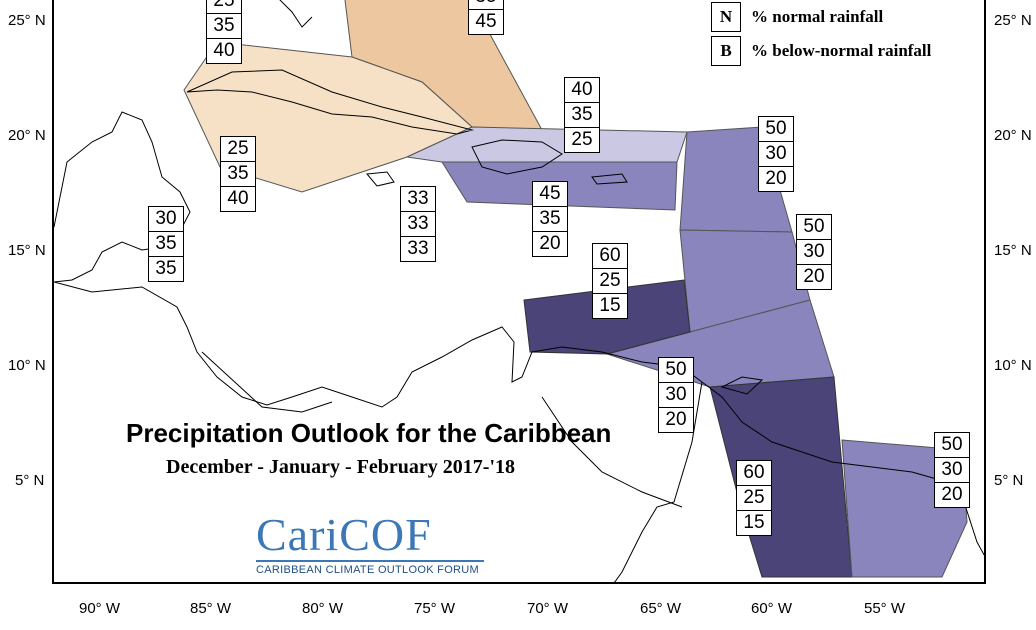 This screenshot has height=630, width=1036. I want to click on prob-box-leeward: 50 30 20, so click(776, 154).